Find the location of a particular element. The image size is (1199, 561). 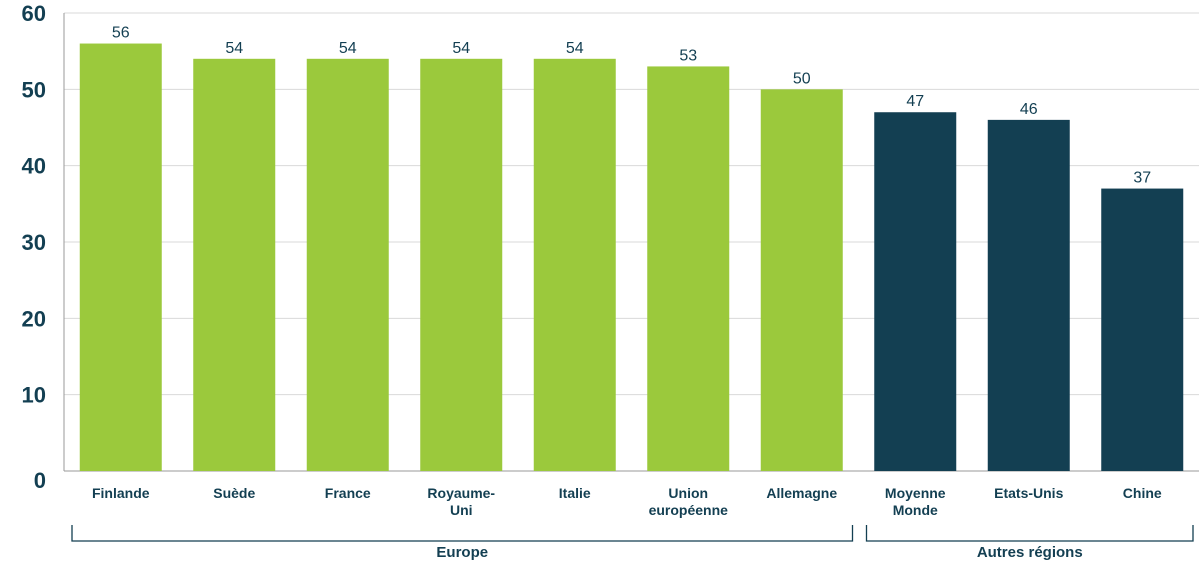

x-tick-label: Italie is located at coordinates (575, 493).